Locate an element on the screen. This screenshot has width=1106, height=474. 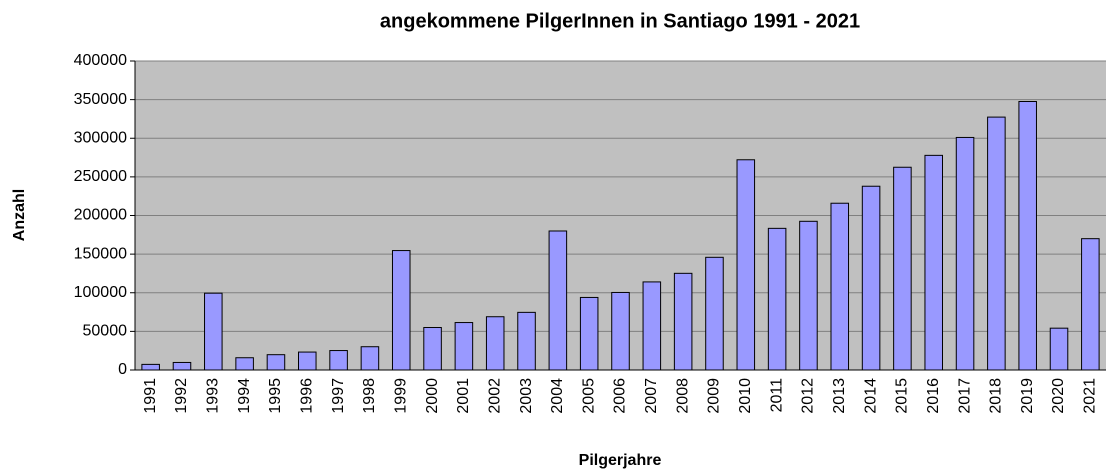
x-tick-label: 2010 is located at coordinates (745, 396).